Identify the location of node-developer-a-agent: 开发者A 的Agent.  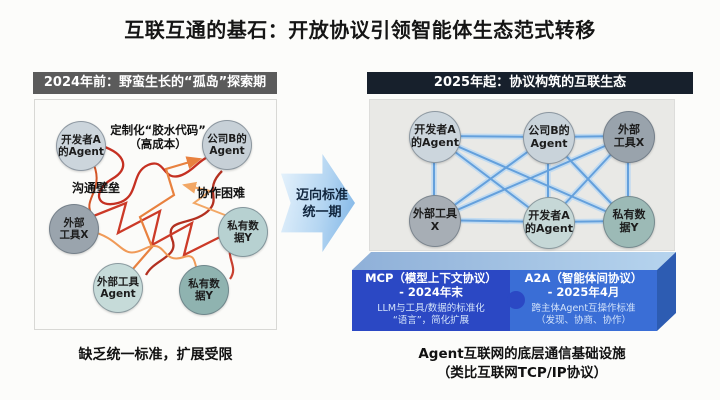
(81, 146).